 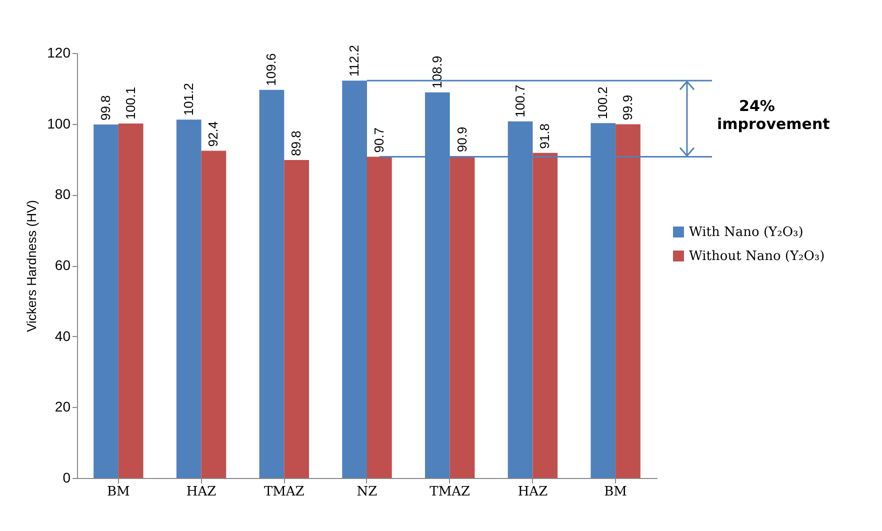 What do you see at coordinates (62, 406) in the screenshot?
I see `y-tick-label: 20` at bounding box center [62, 406].